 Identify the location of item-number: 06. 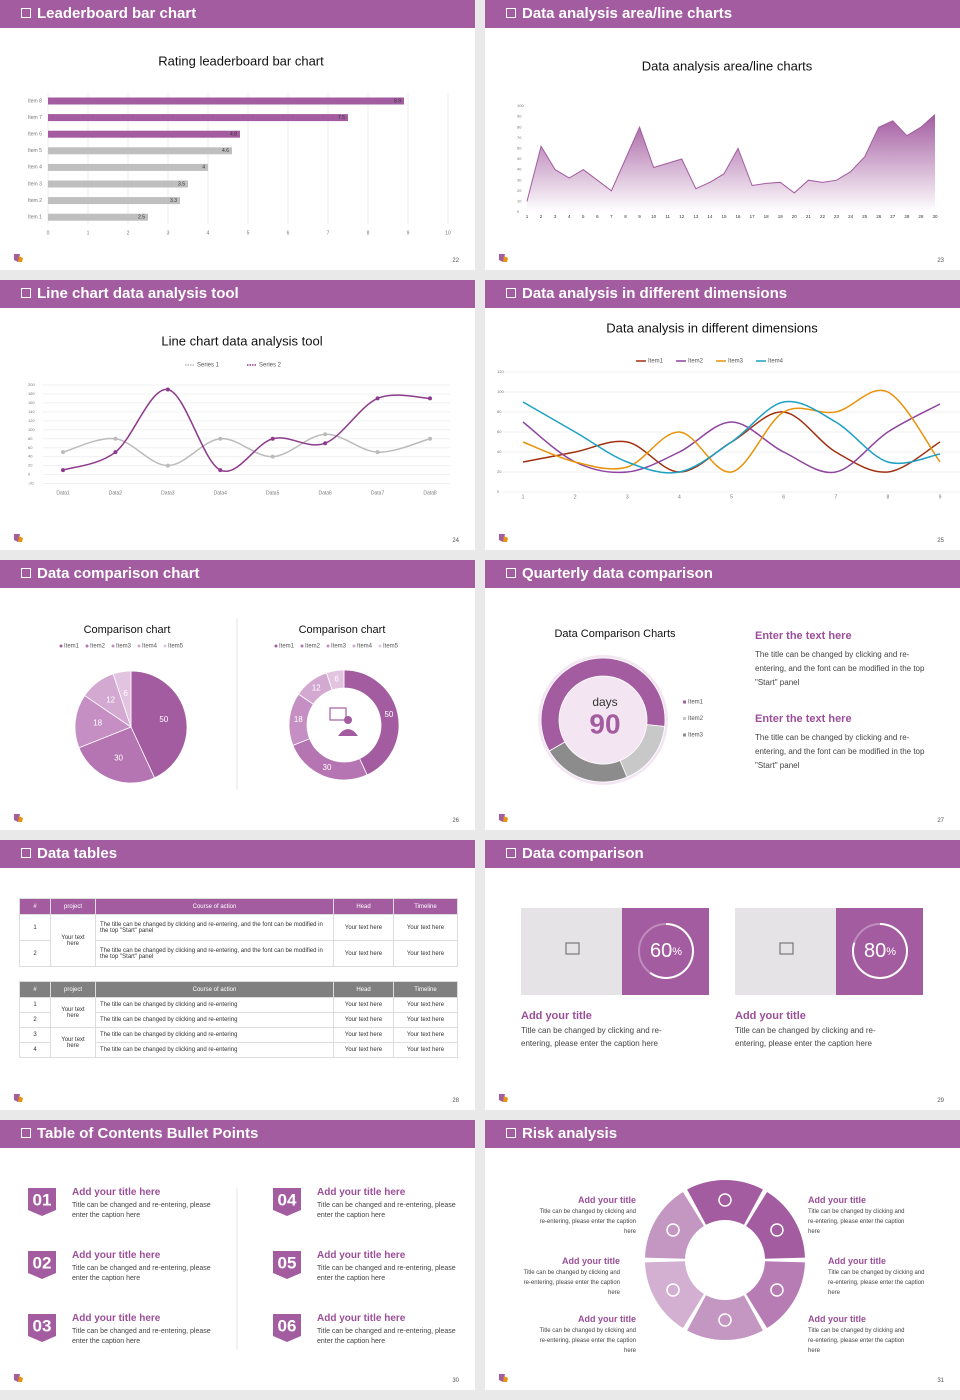
(287, 1325).